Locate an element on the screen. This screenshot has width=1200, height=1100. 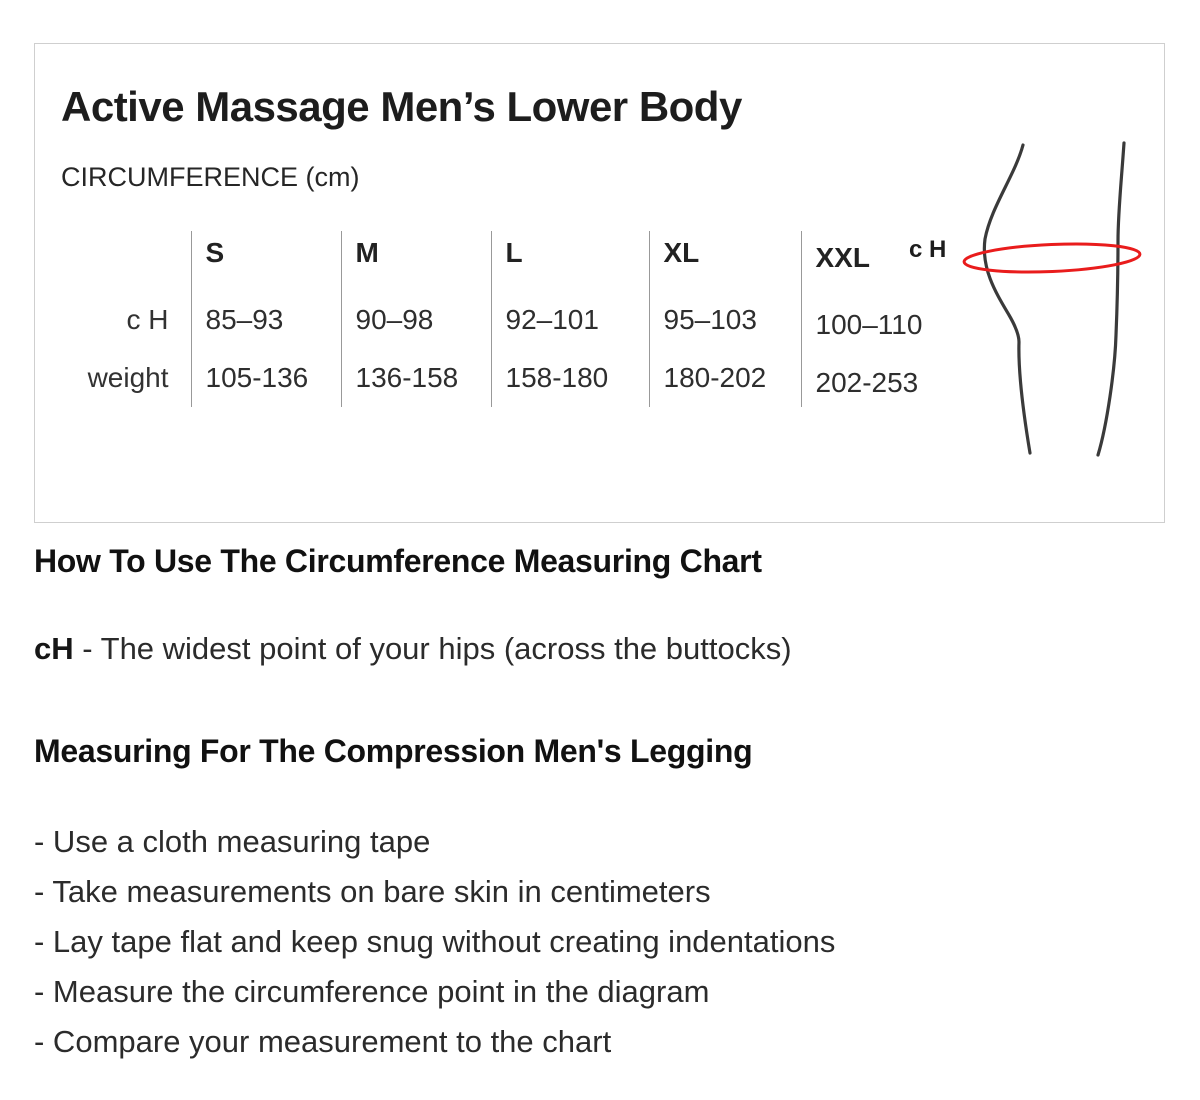
chart-title: Active Massage Men’s Lower Body is located at coordinates (401, 106).